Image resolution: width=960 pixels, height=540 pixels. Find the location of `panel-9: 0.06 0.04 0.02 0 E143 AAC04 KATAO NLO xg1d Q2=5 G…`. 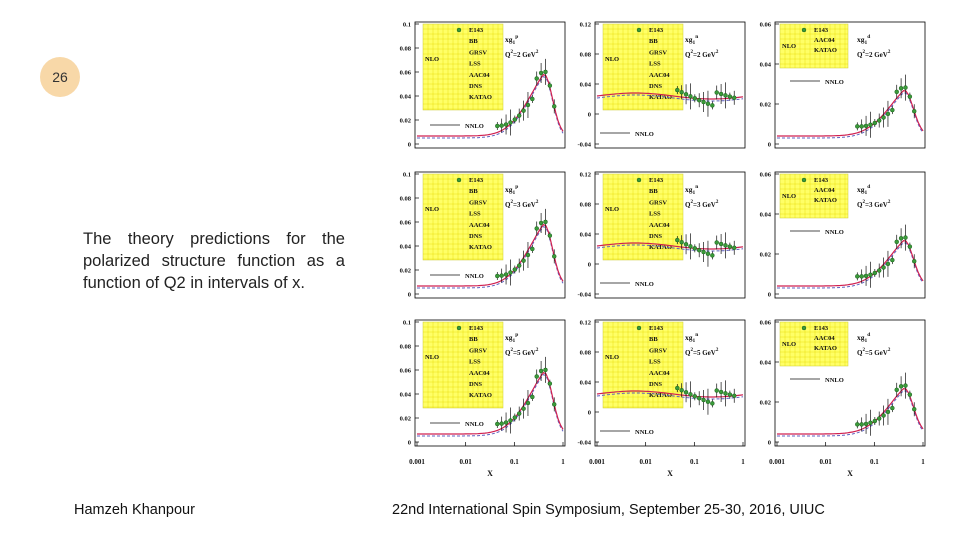

panel-9: 0.06 0.04 0.02 0 E143 AAC04 KATAO NLO xg1d Q2=5 G… is located at coordinates (843, 399).